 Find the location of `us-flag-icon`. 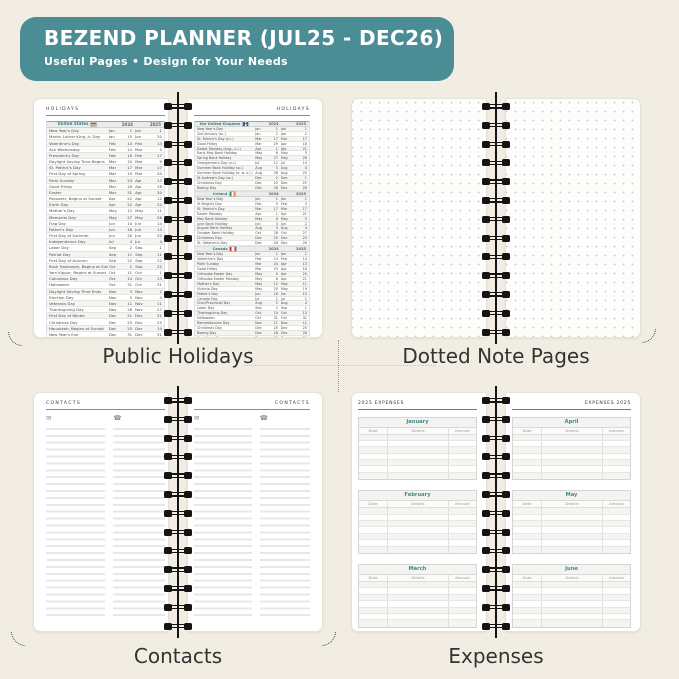

us-flag-icon is located at coordinates (93, 124).